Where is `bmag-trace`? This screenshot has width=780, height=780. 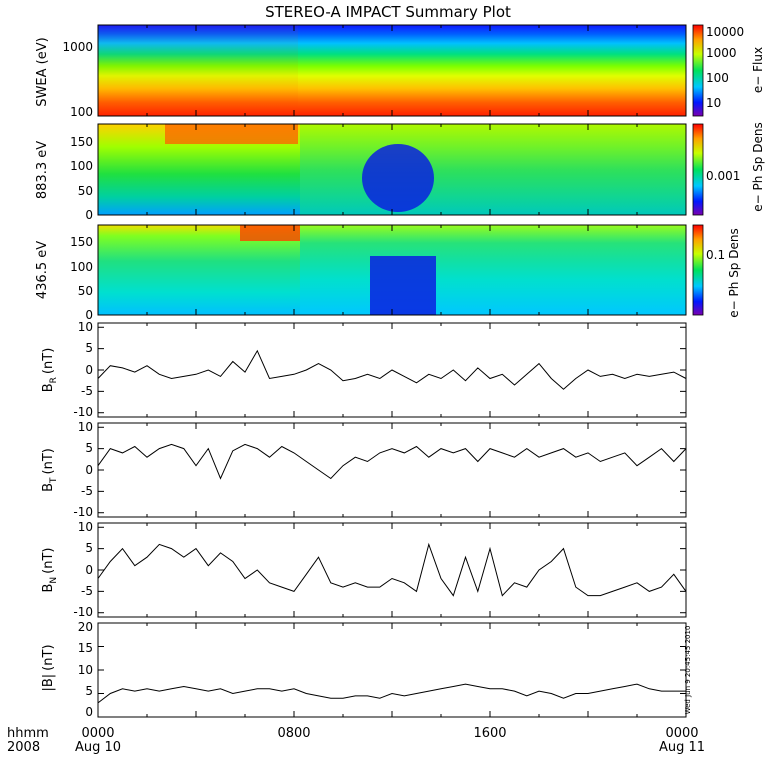 bmag-trace is located at coordinates (391, 693).